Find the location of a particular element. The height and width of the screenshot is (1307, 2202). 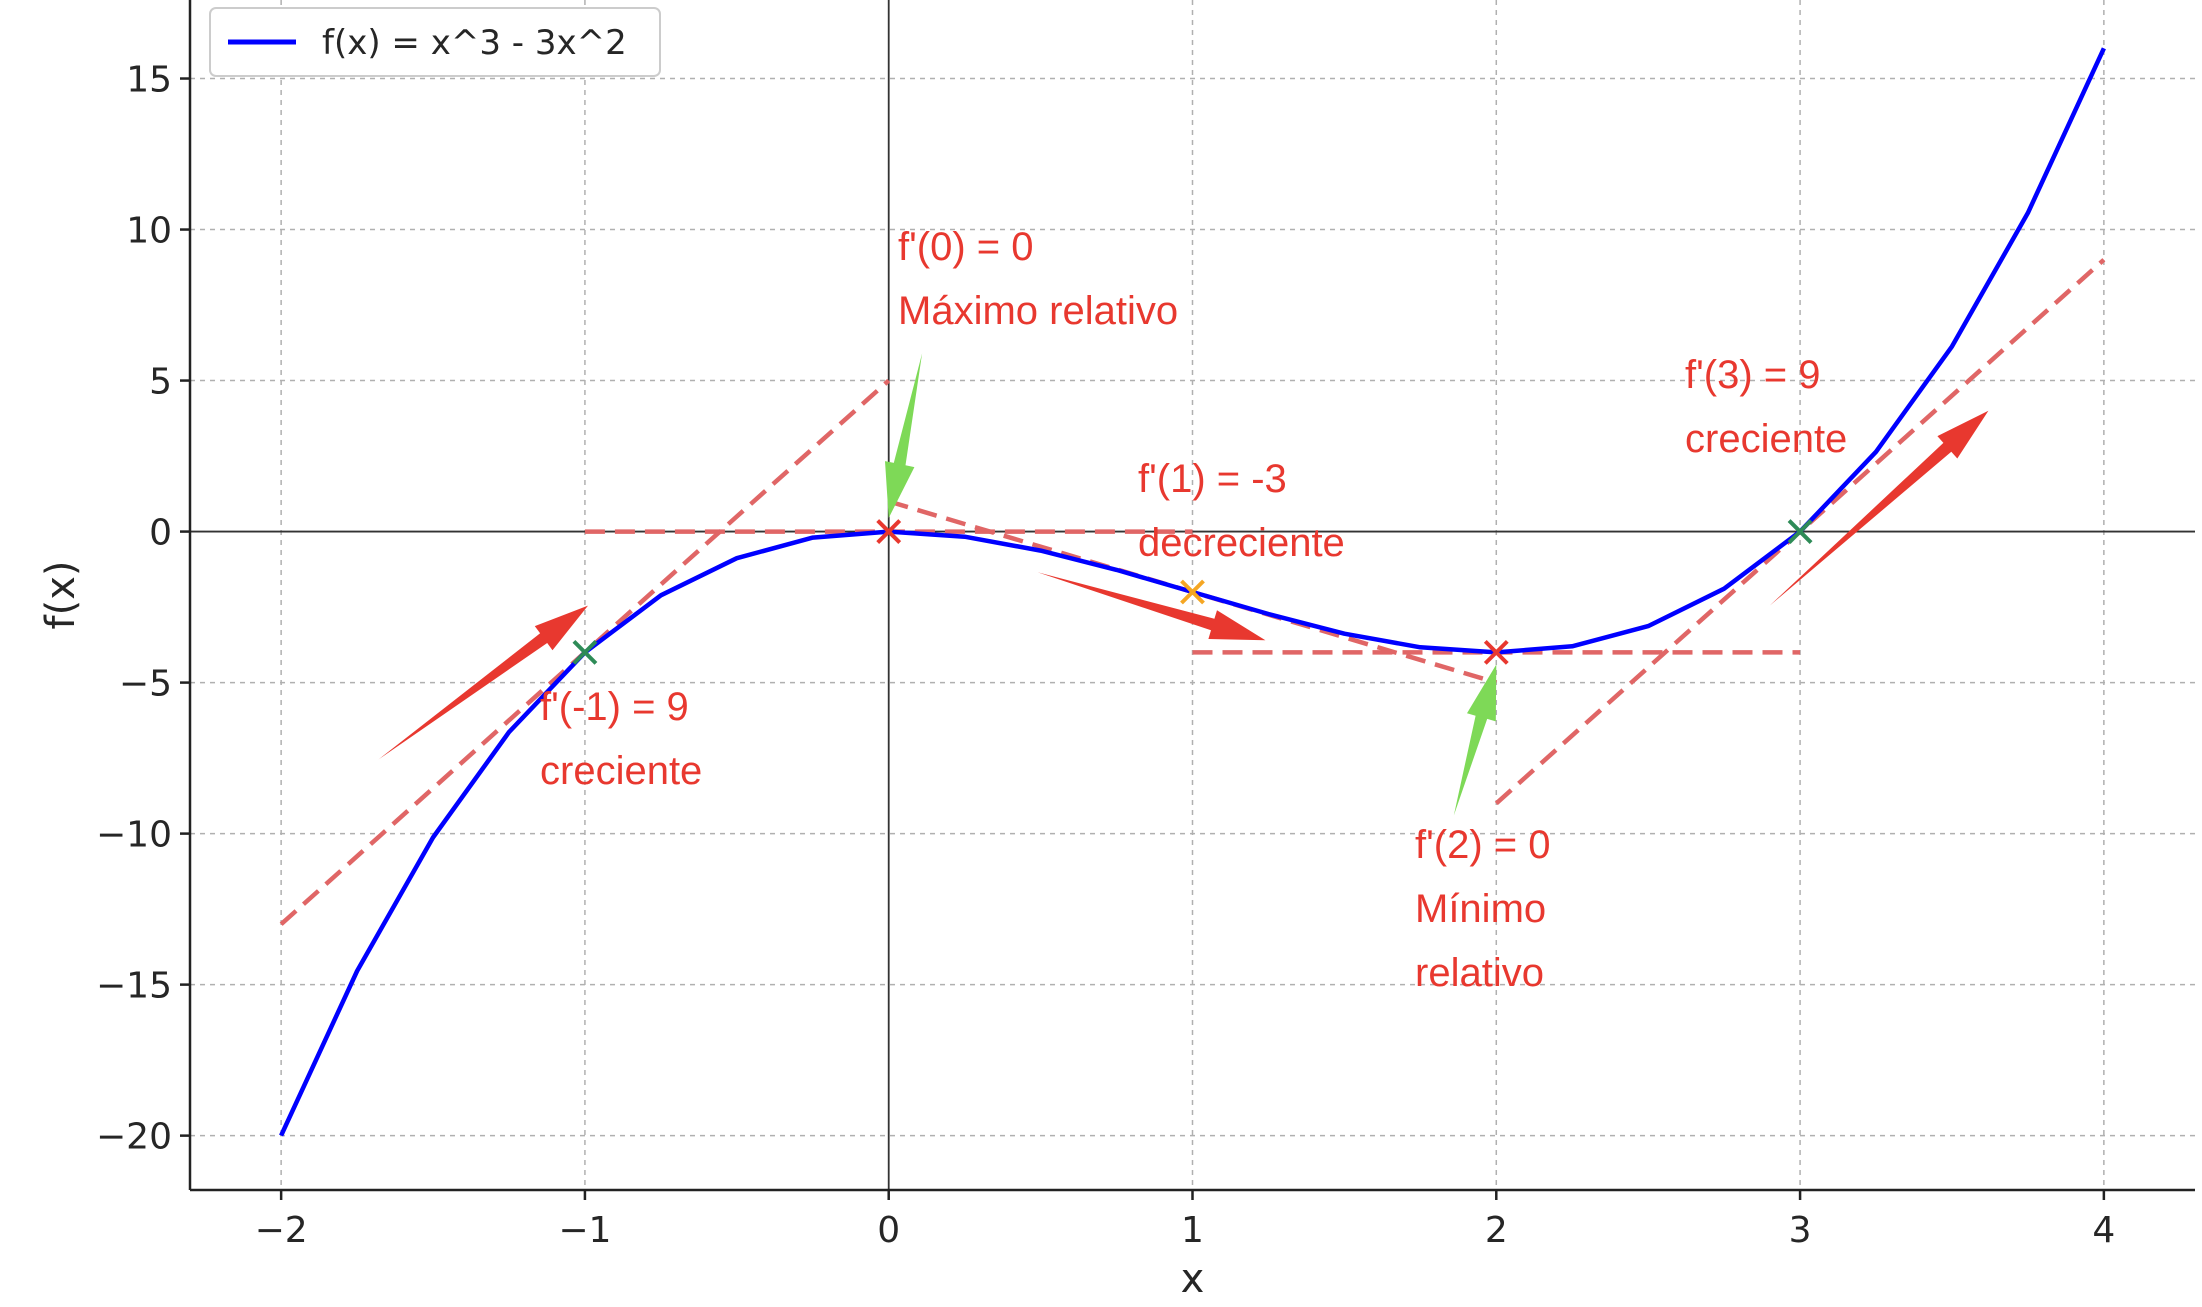

legend: f(x) = x^3 - 3x^2 is located at coordinates (435, 42).